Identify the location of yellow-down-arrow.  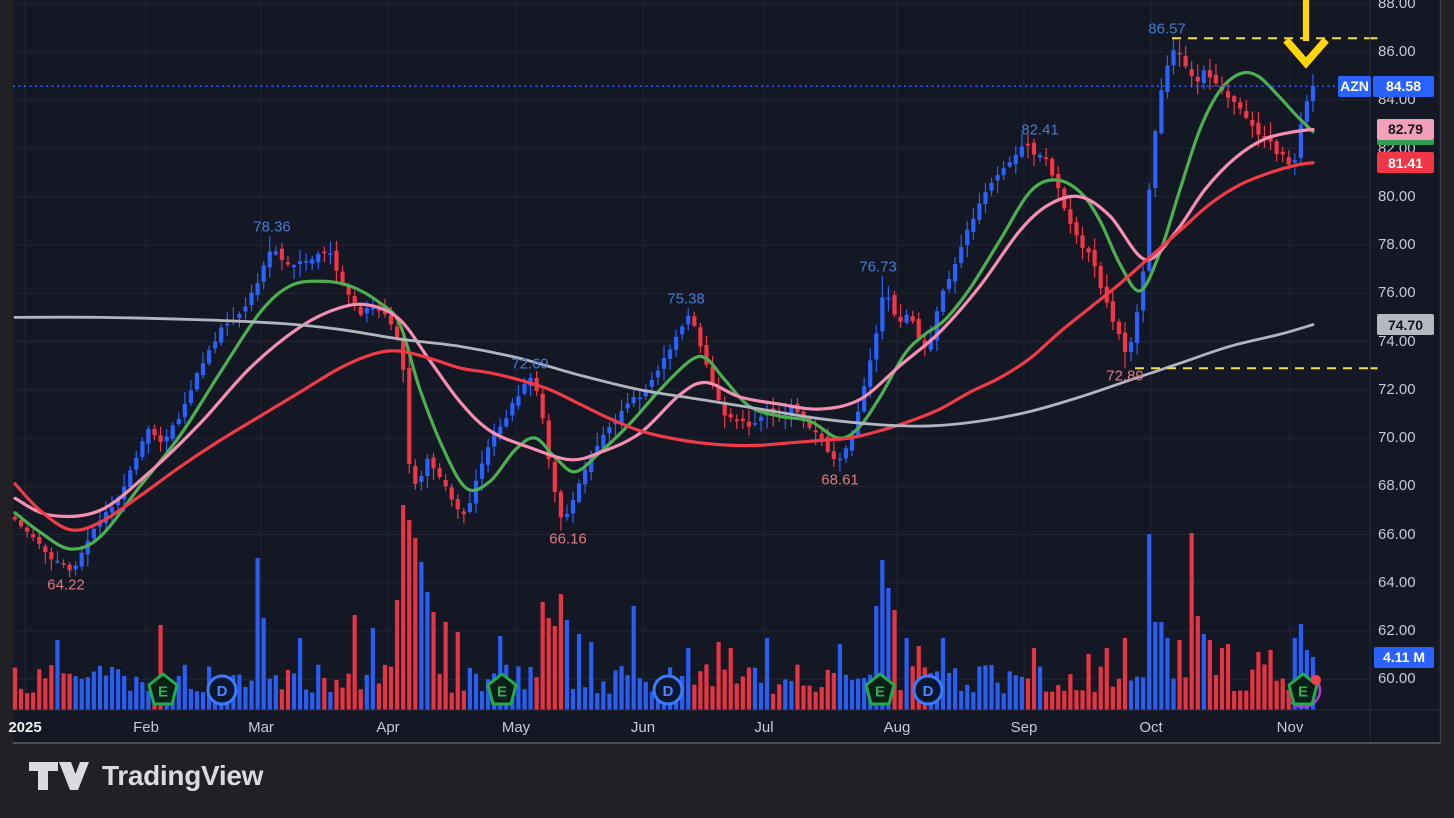
(1306, 34).